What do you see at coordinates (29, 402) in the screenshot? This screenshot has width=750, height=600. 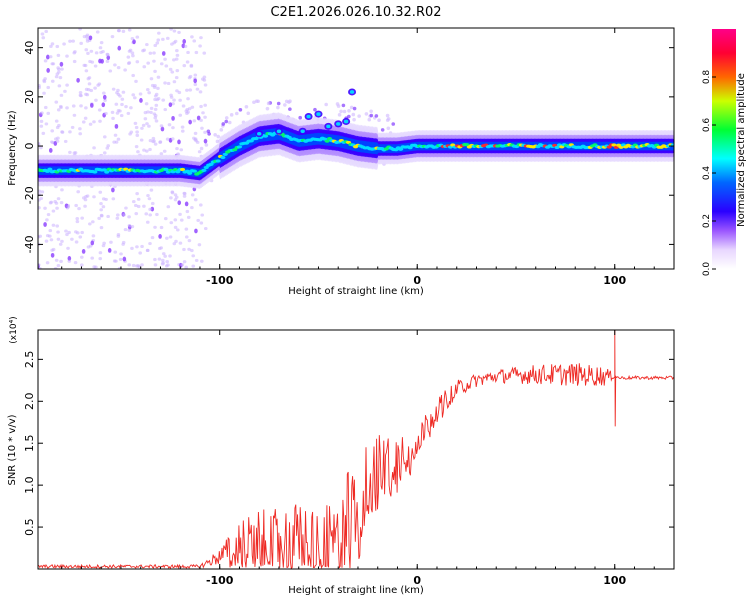 I see `snr-y-tick-label: 2.0` at bounding box center [29, 402].